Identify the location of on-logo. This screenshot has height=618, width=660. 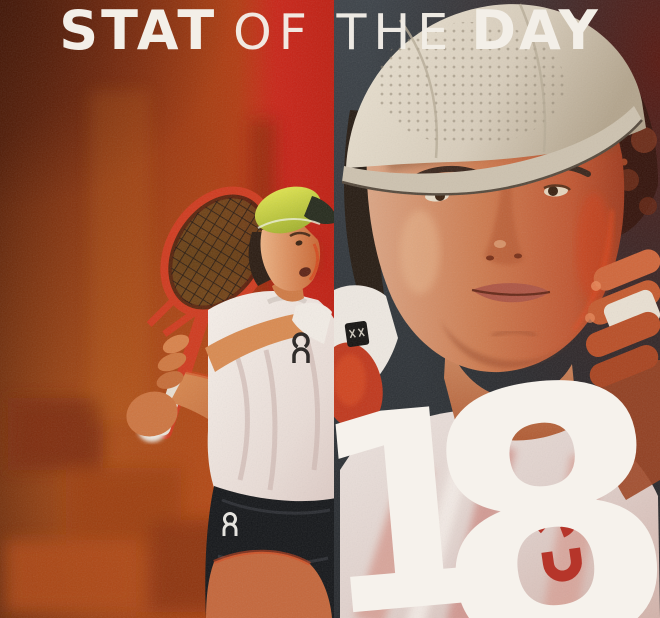
(557, 537).